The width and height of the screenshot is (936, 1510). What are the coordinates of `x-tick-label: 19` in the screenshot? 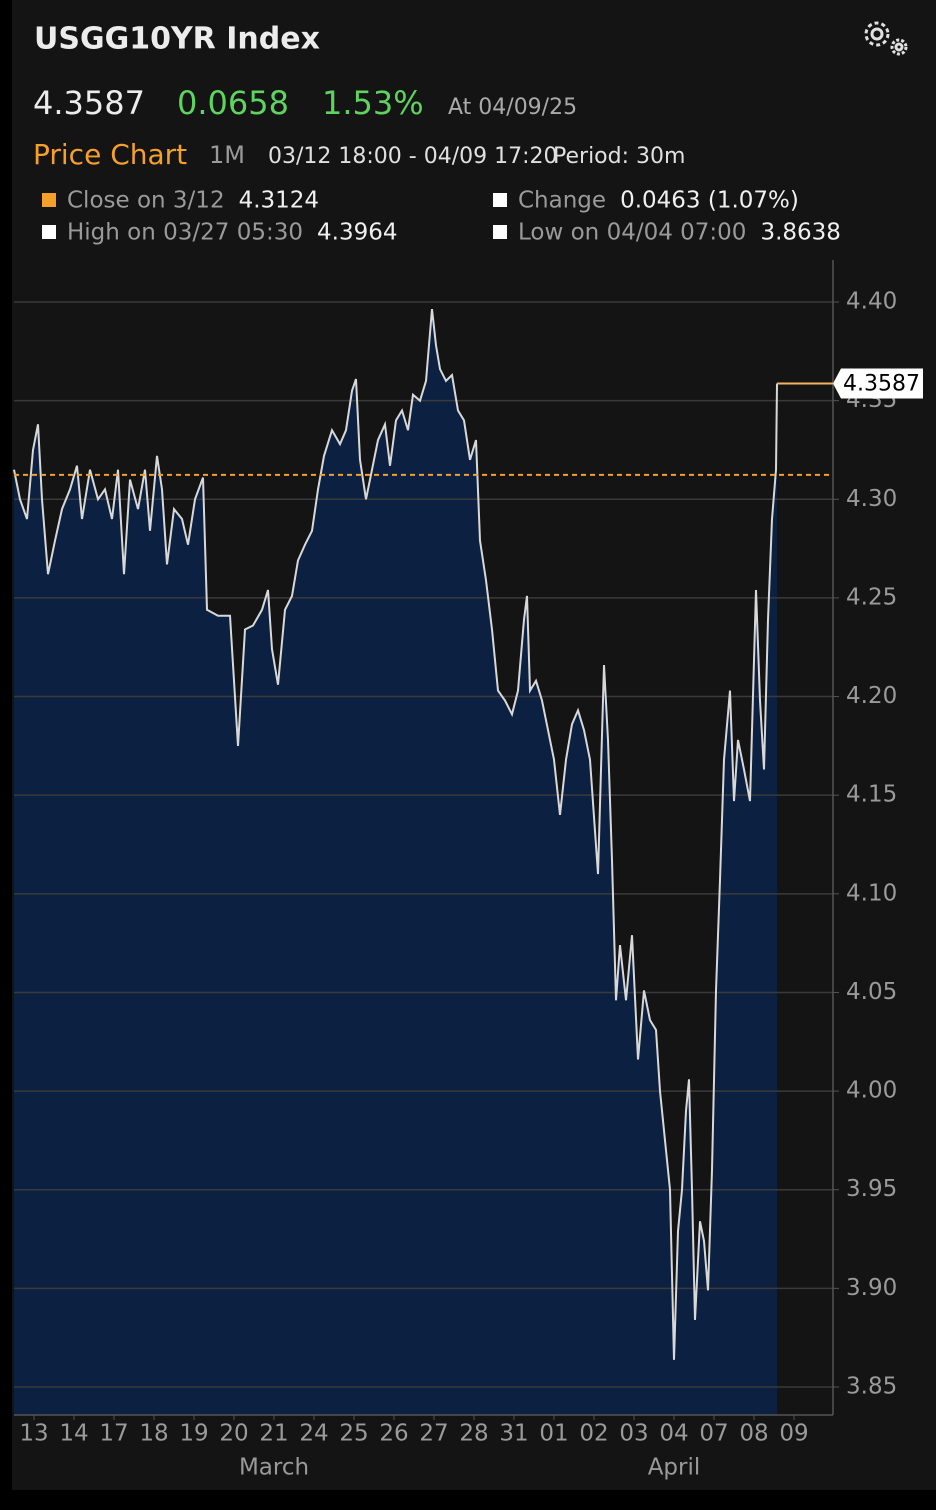 It's located at (193, 1434).